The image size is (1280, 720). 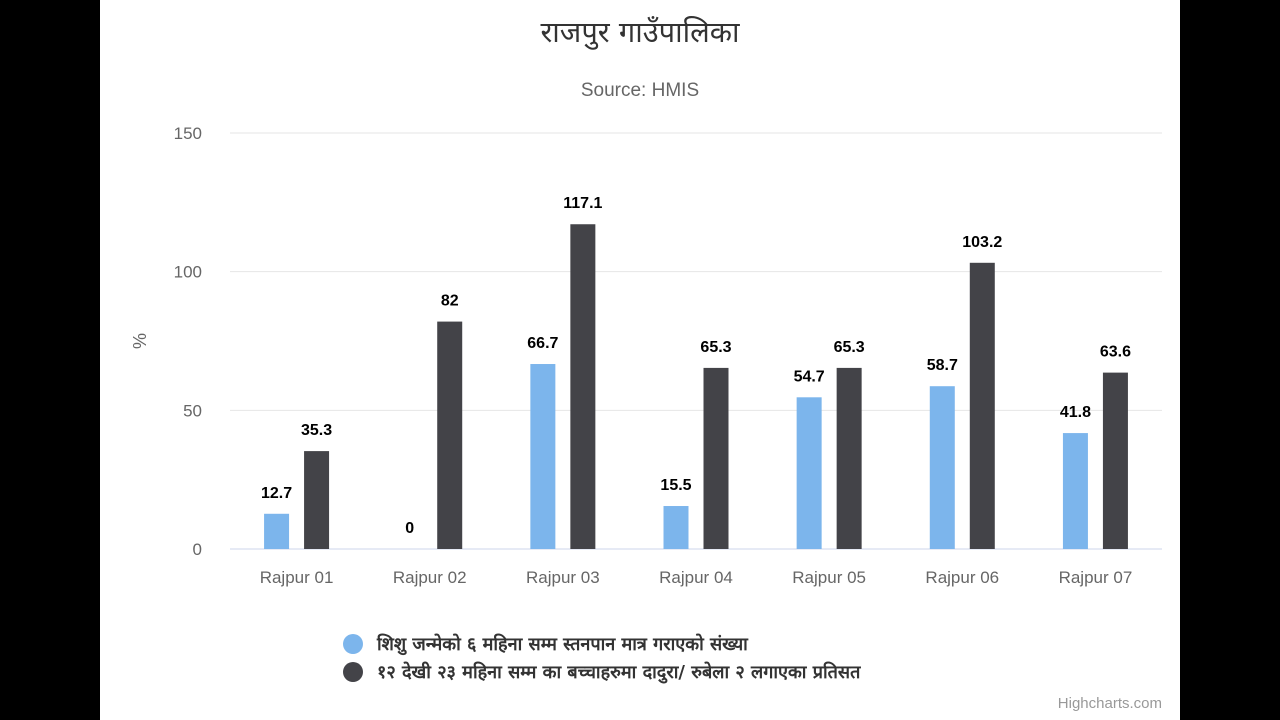 I want to click on data-label: 82, so click(x=450, y=301).